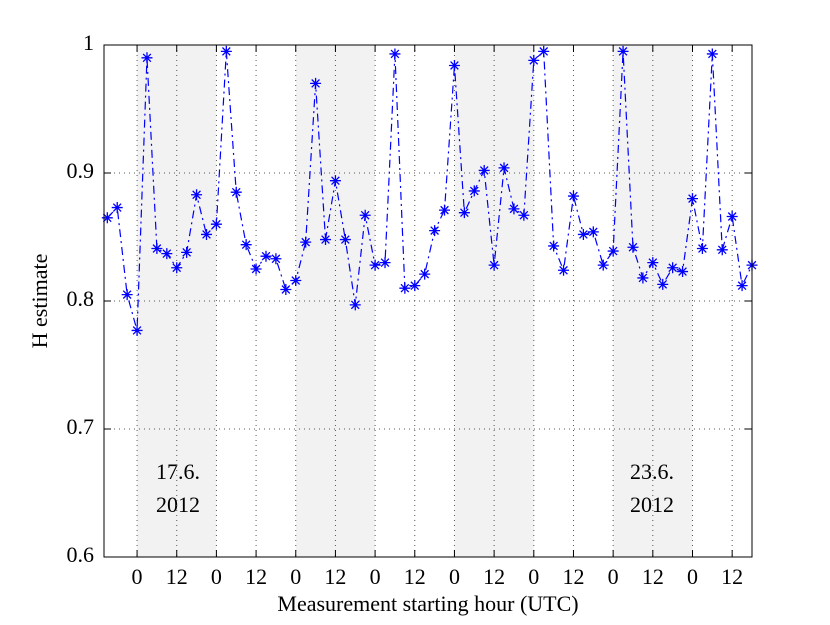 The height and width of the screenshot is (625, 830). What do you see at coordinates (81, 298) in the screenshot?
I see `y-tick-label: 0.8` at bounding box center [81, 298].